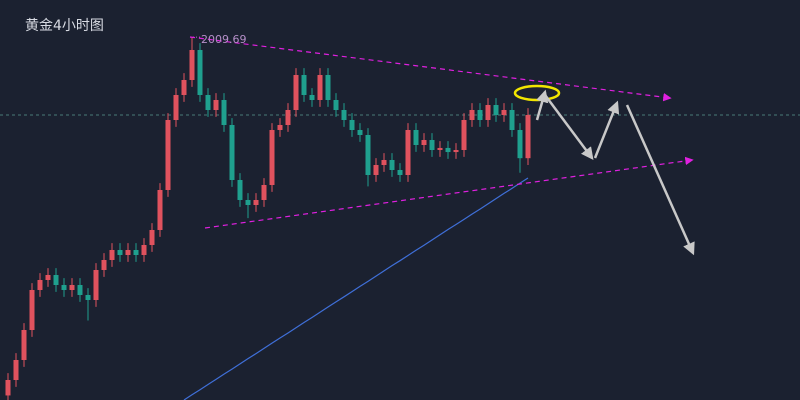 Image resolution: width=800 pixels, height=400 pixels. Describe the element at coordinates (64, 25) in the screenshot. I see `chart-title: 黄金4小时图` at that location.